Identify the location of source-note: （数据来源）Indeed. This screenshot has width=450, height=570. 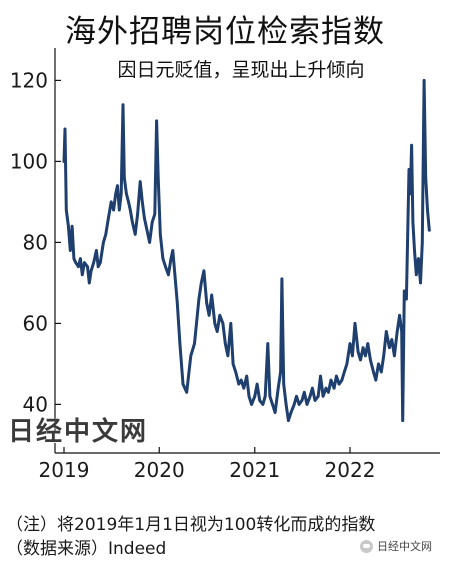
(86, 549).